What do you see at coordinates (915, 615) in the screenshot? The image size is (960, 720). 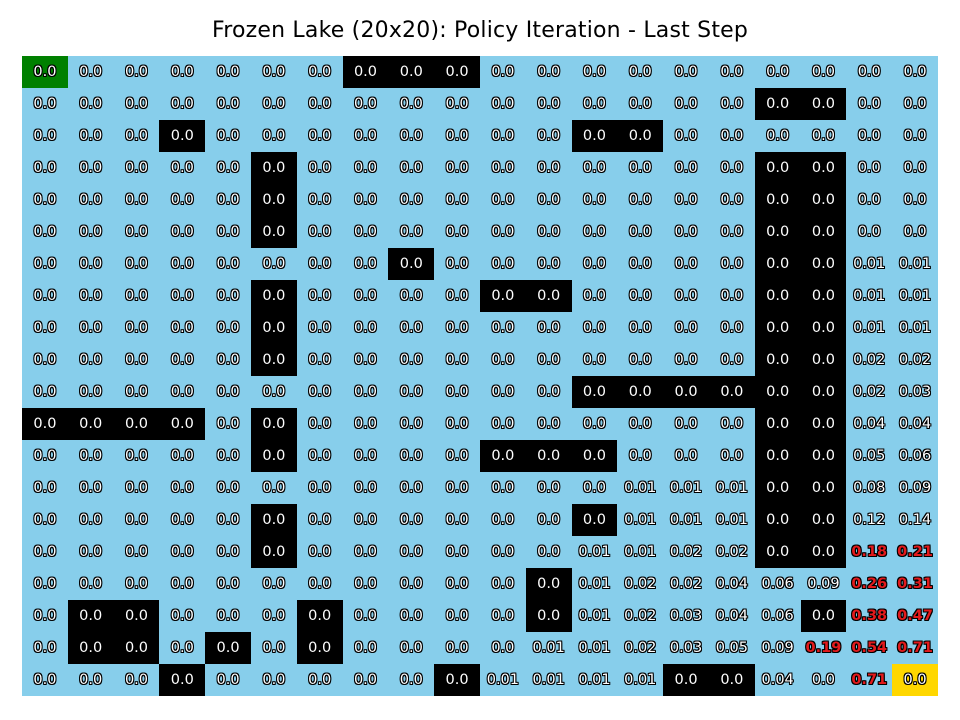 I see `state-value: 0.47` at bounding box center [915, 615].